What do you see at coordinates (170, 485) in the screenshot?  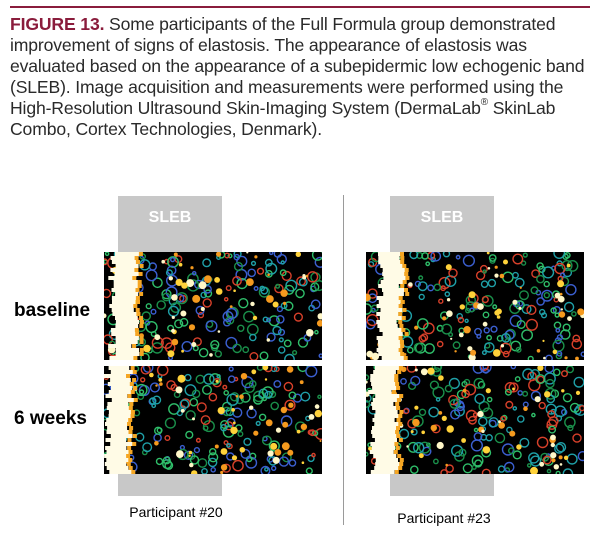 I see `sleb-bar-bottom-left` at bounding box center [170, 485].